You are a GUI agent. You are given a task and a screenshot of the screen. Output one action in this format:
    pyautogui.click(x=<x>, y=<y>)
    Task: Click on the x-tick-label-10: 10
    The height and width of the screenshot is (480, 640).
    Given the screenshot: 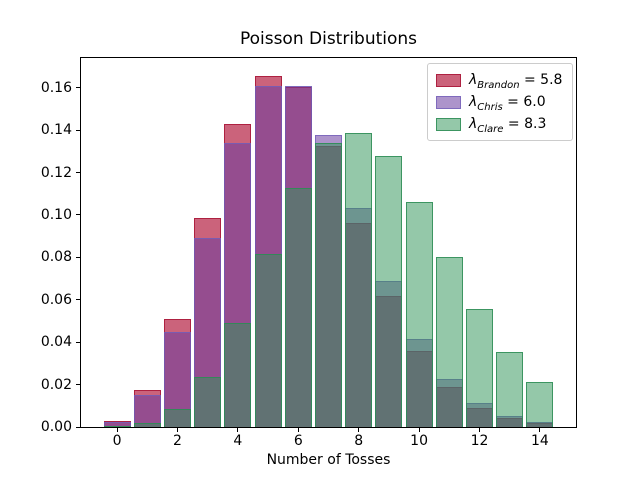 What is the action you would take?
    pyautogui.click(x=419, y=441)
    